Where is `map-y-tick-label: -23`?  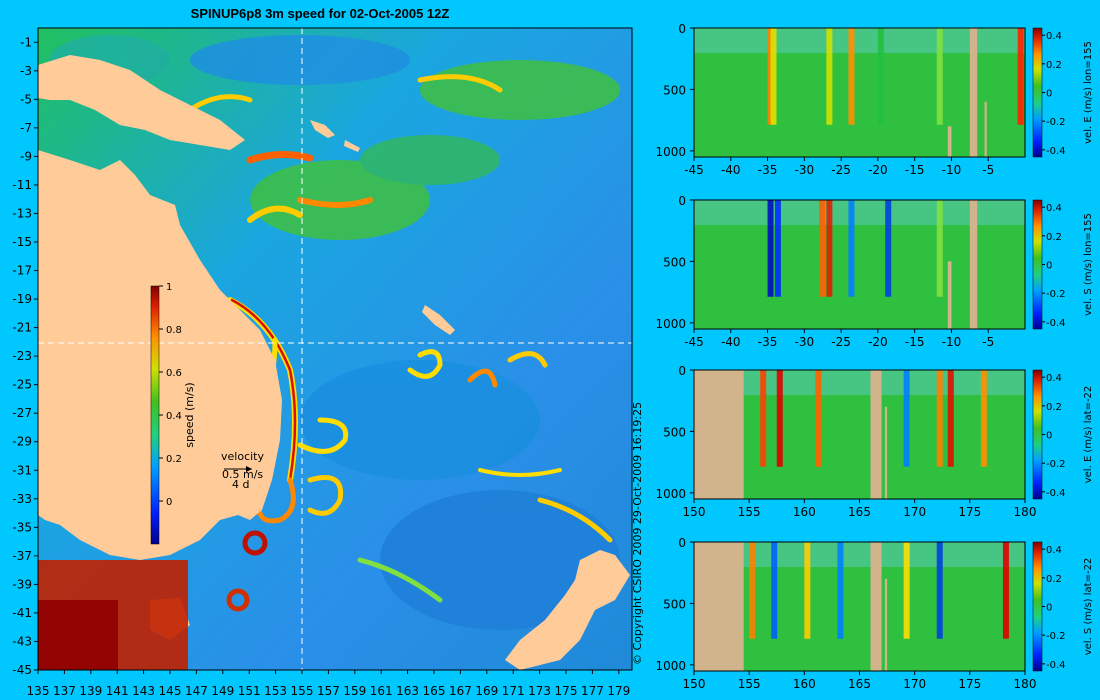
map-y-tick-label: -23 is located at coordinates (22, 356).